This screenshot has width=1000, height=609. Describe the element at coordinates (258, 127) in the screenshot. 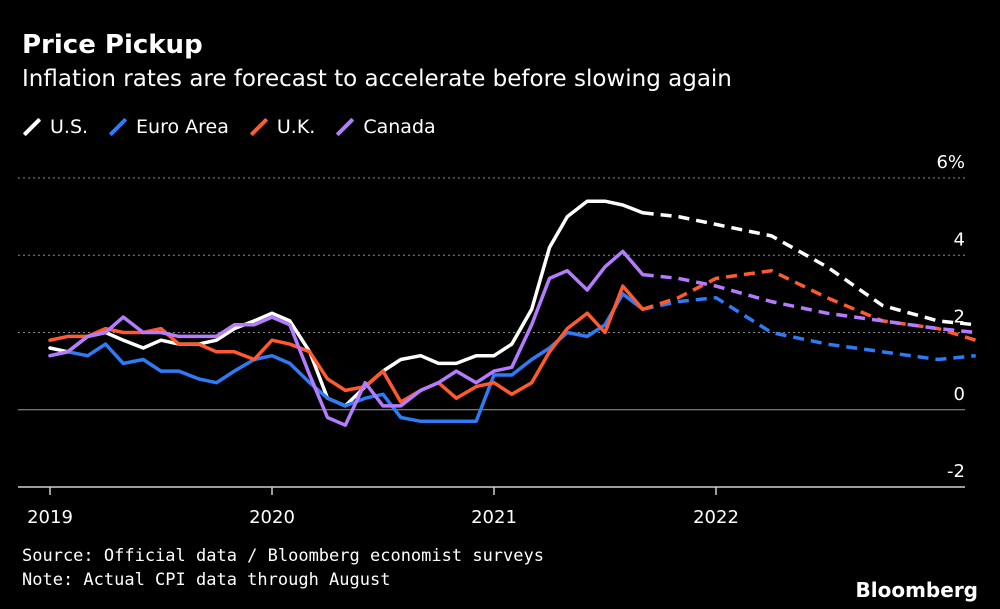

I see `legend-swatch-uk` at that location.